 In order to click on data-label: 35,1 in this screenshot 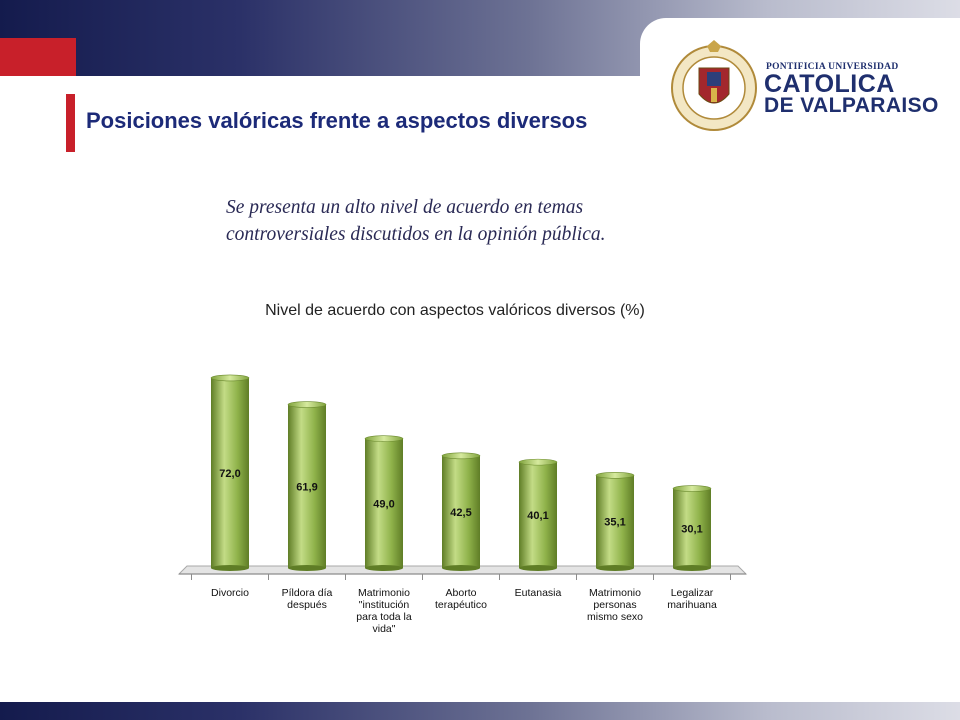, I will do `click(614, 523)`.